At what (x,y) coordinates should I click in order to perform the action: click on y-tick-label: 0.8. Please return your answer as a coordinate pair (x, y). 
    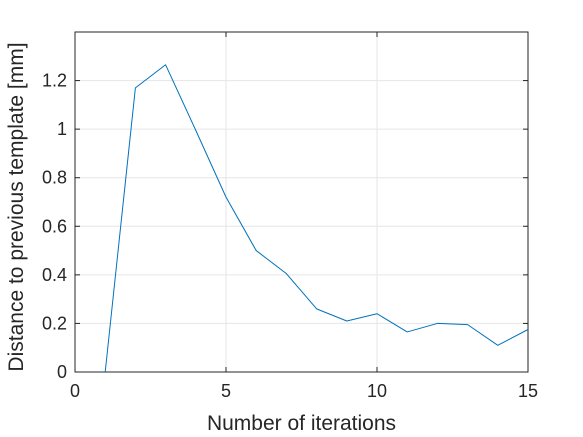
    Looking at the image, I should click on (54, 178).